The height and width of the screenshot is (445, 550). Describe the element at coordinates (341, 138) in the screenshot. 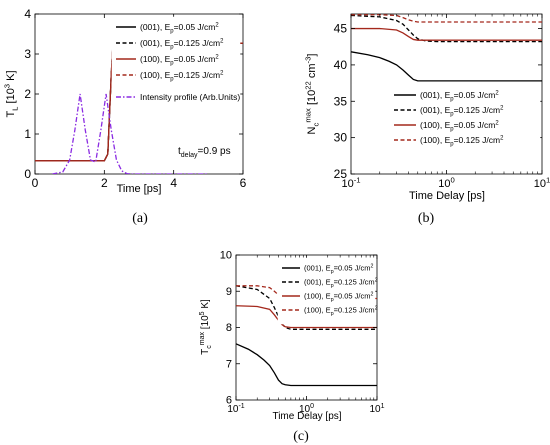

I see `y-tick-label: 30` at that location.